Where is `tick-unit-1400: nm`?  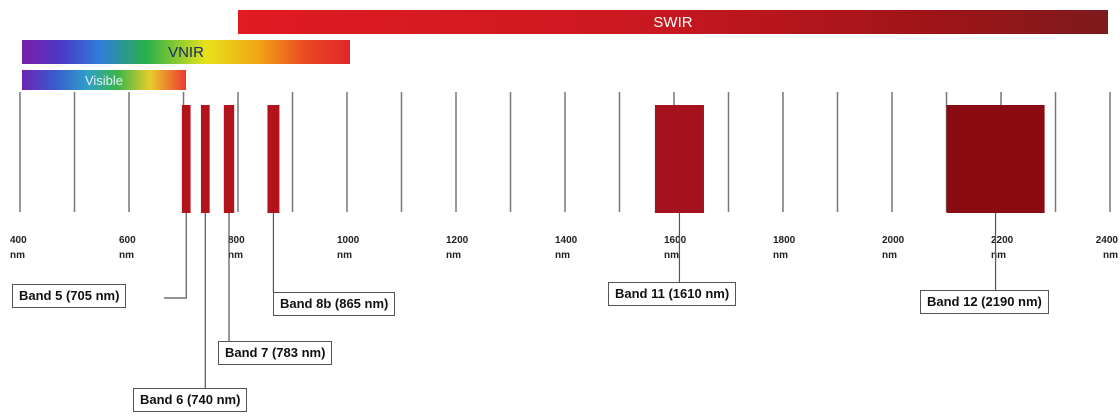 tick-unit-1400: nm is located at coordinates (562, 255).